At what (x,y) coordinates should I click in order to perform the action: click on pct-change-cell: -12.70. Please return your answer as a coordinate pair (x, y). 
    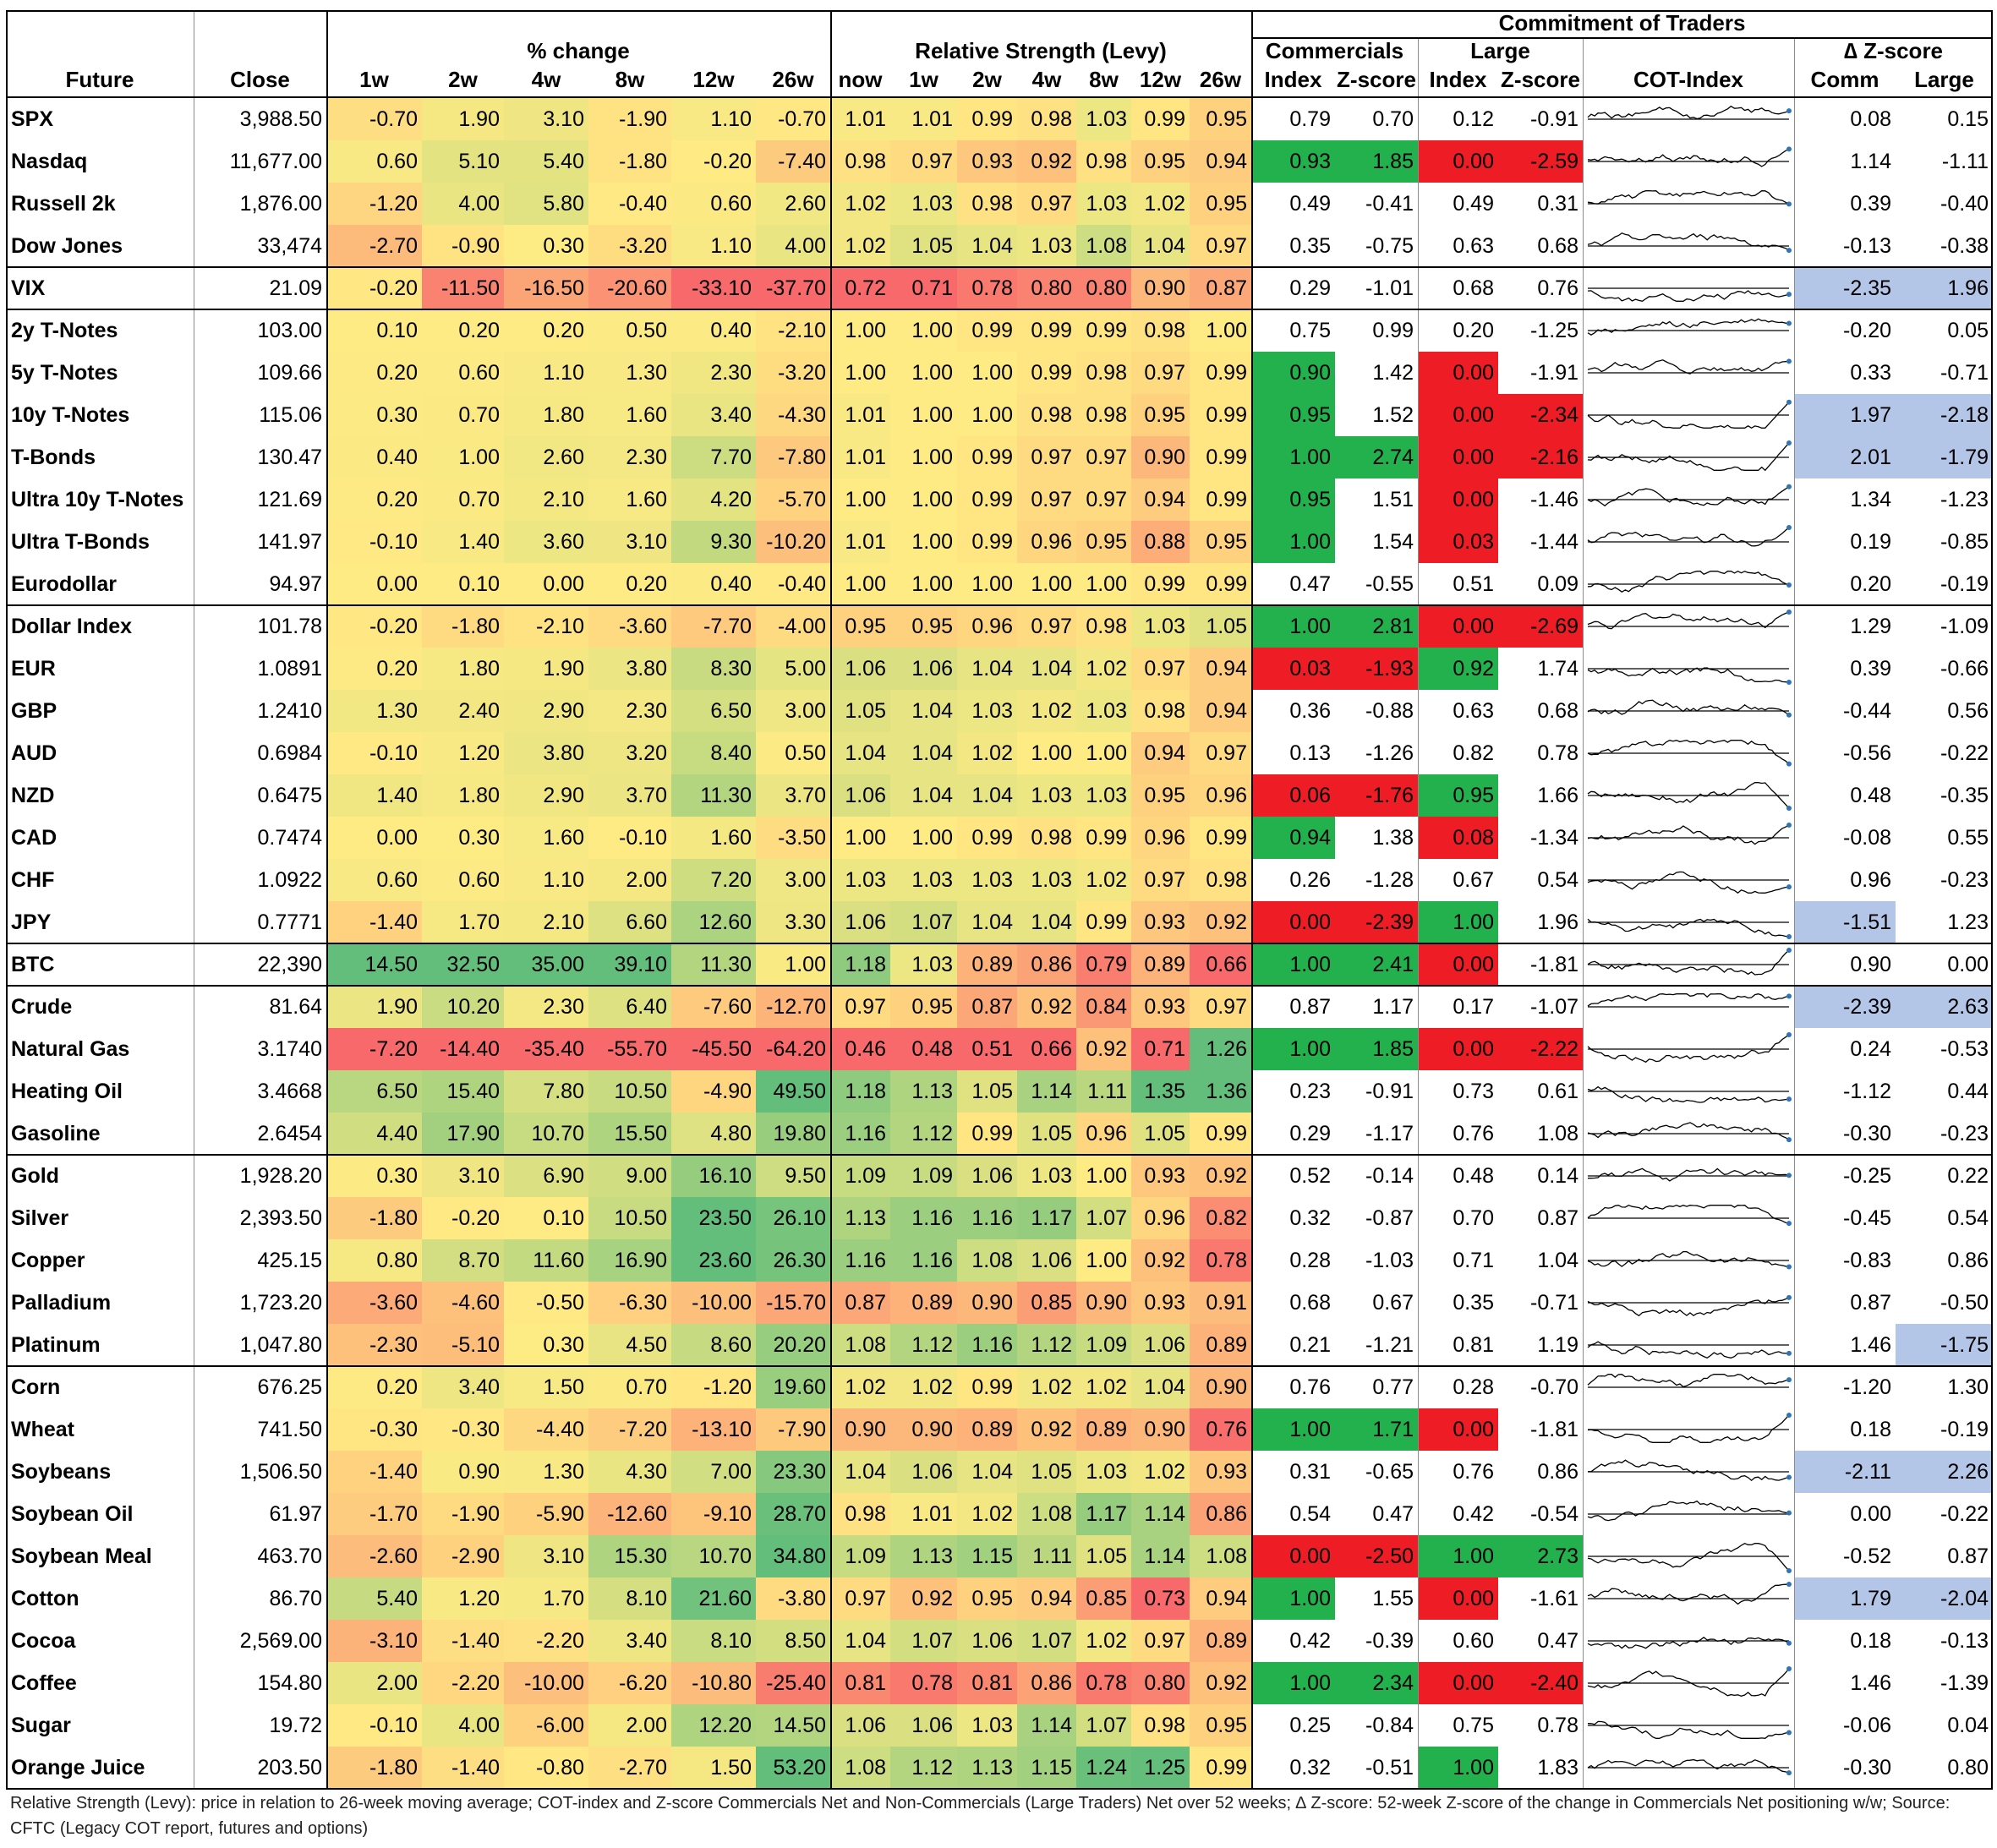
    Looking at the image, I should click on (793, 1007).